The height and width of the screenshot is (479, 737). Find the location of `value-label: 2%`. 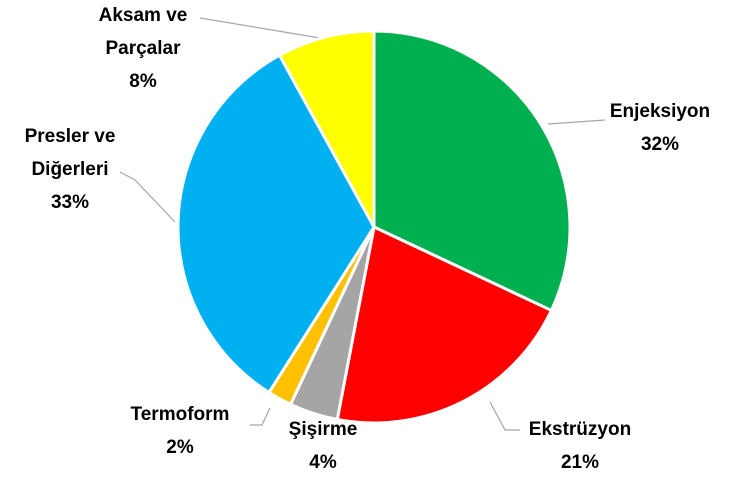

value-label: 2% is located at coordinates (180, 447).